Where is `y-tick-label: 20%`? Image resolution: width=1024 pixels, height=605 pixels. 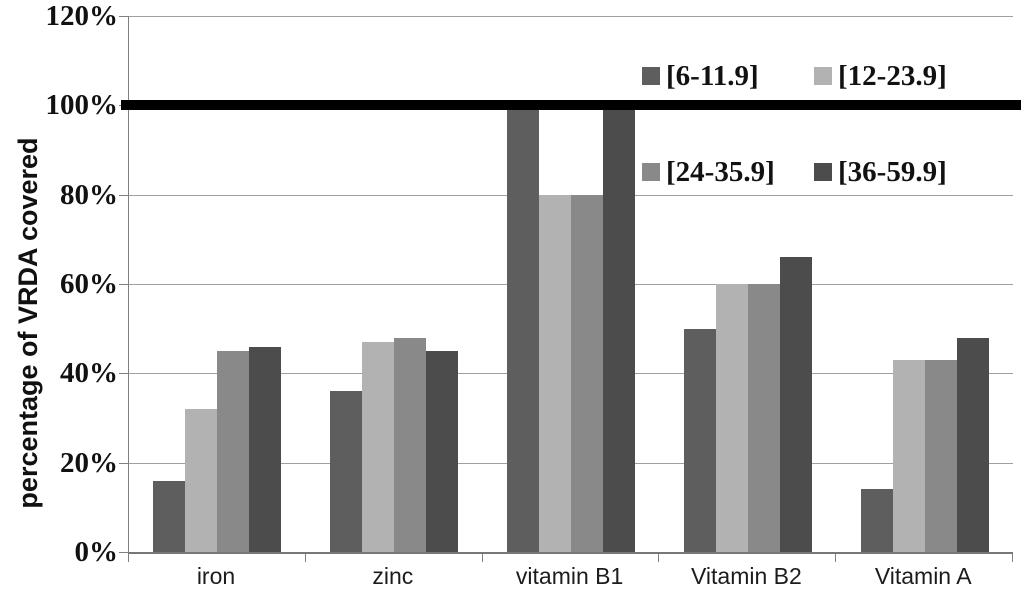
y-tick-label: 20% is located at coordinates (89, 462).